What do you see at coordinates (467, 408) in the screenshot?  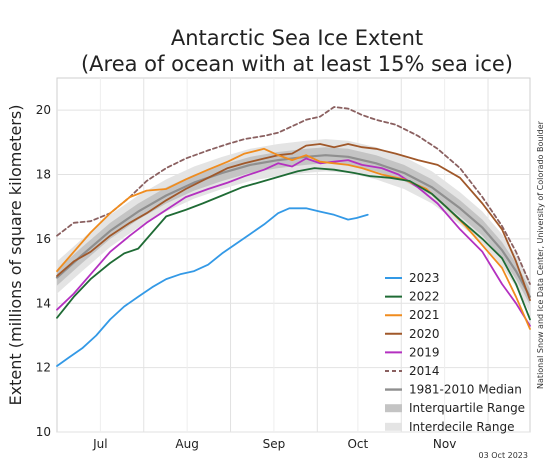 I see `legend-label: Interquartile Range` at bounding box center [467, 408].